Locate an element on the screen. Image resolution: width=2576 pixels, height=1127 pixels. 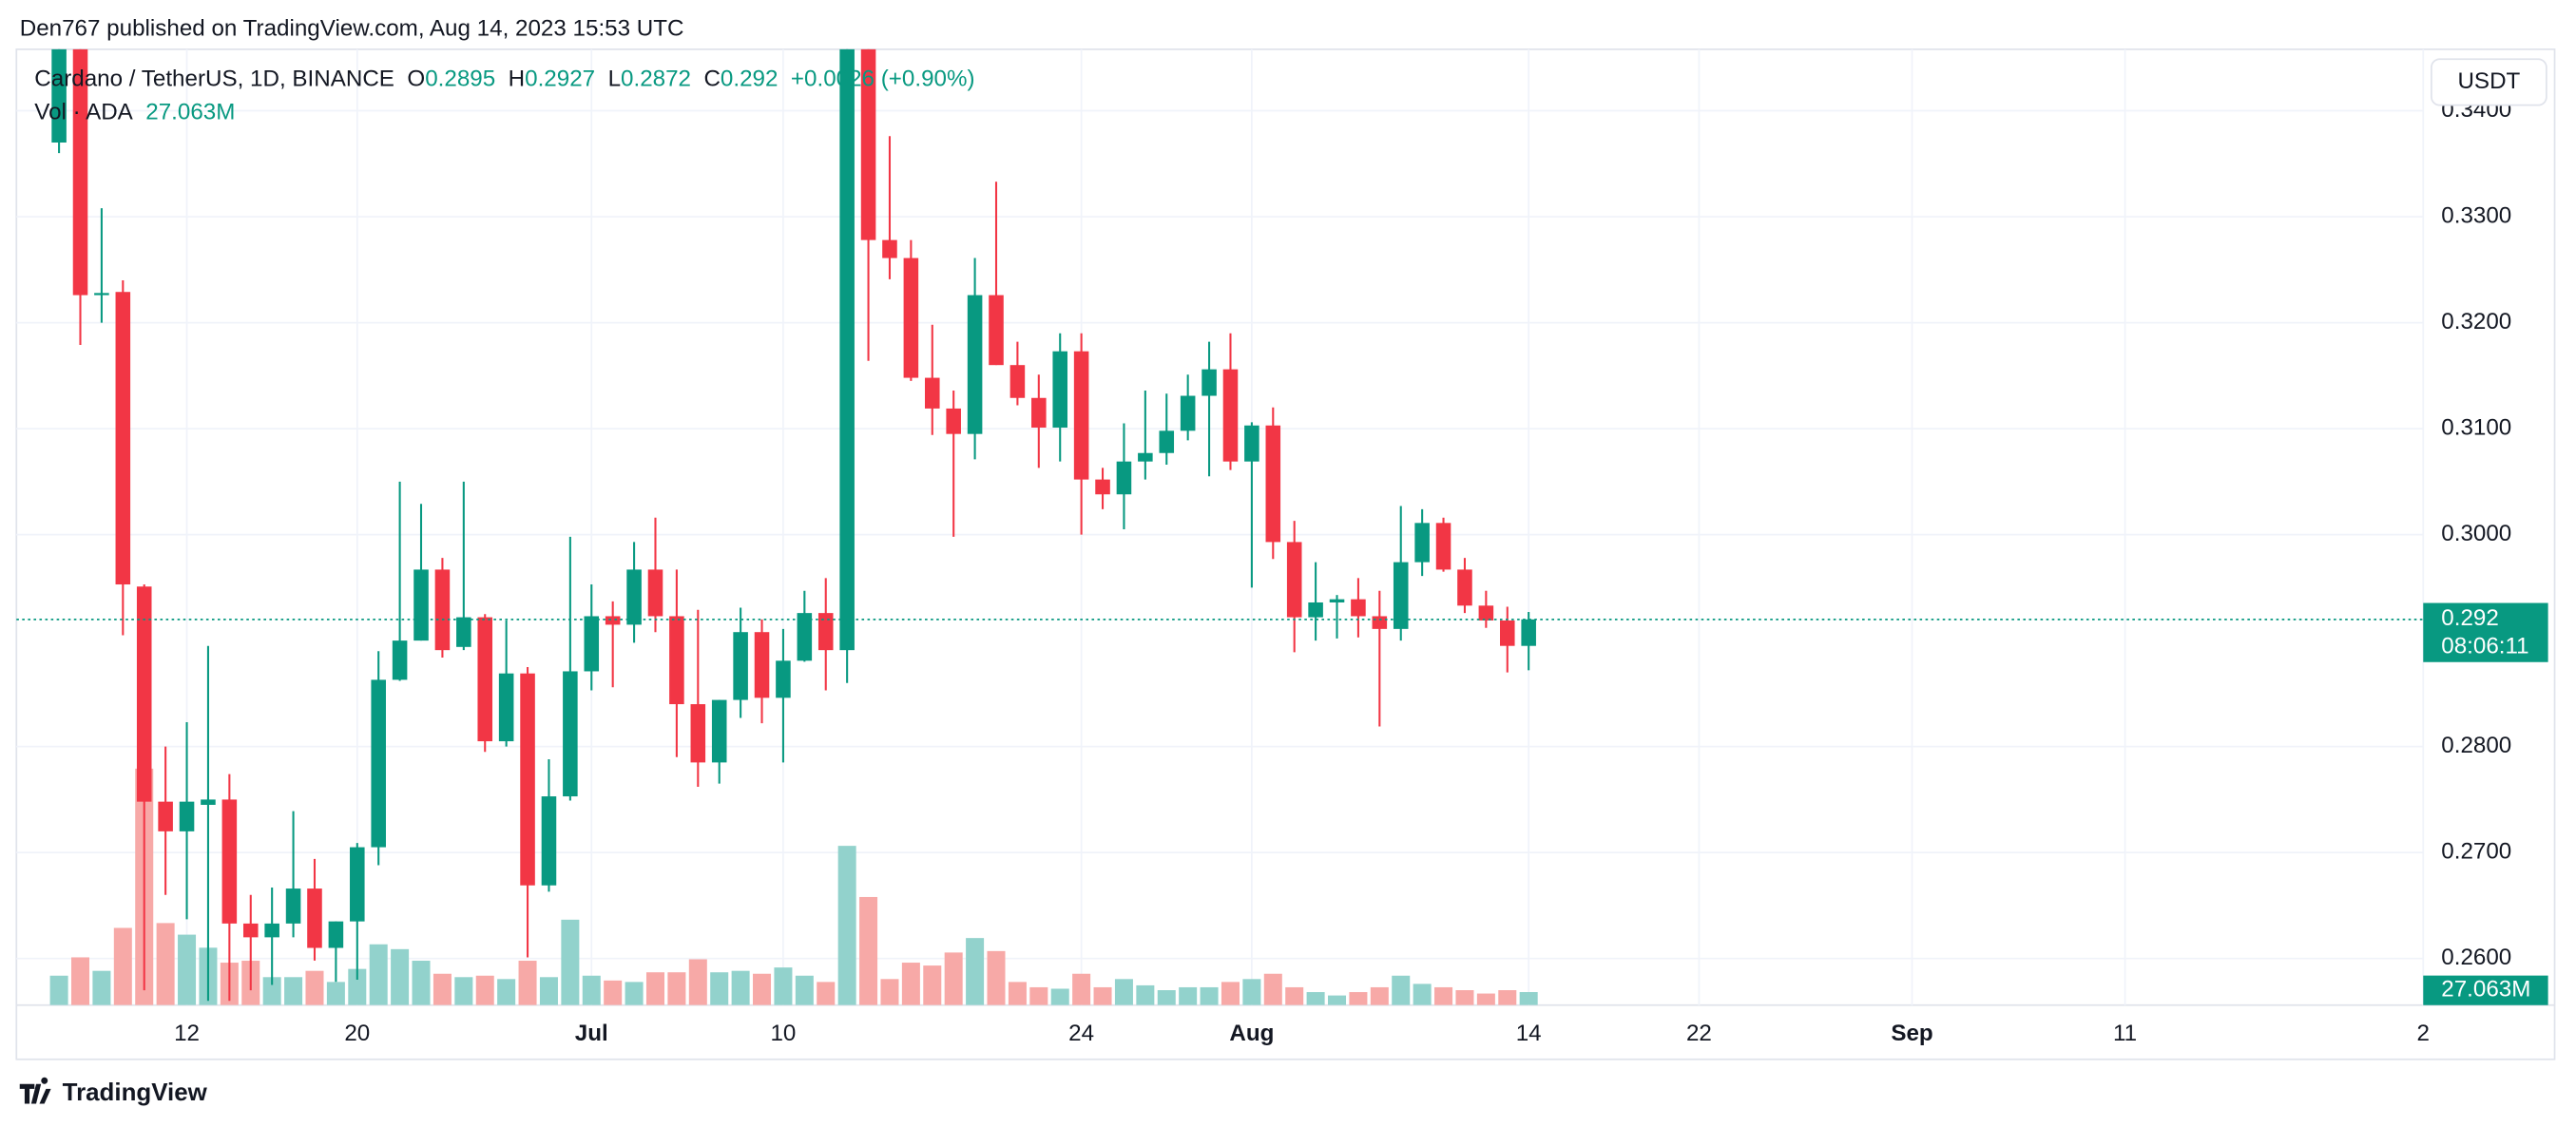
y-tick-label: 0.3000 is located at coordinates (2476, 533).